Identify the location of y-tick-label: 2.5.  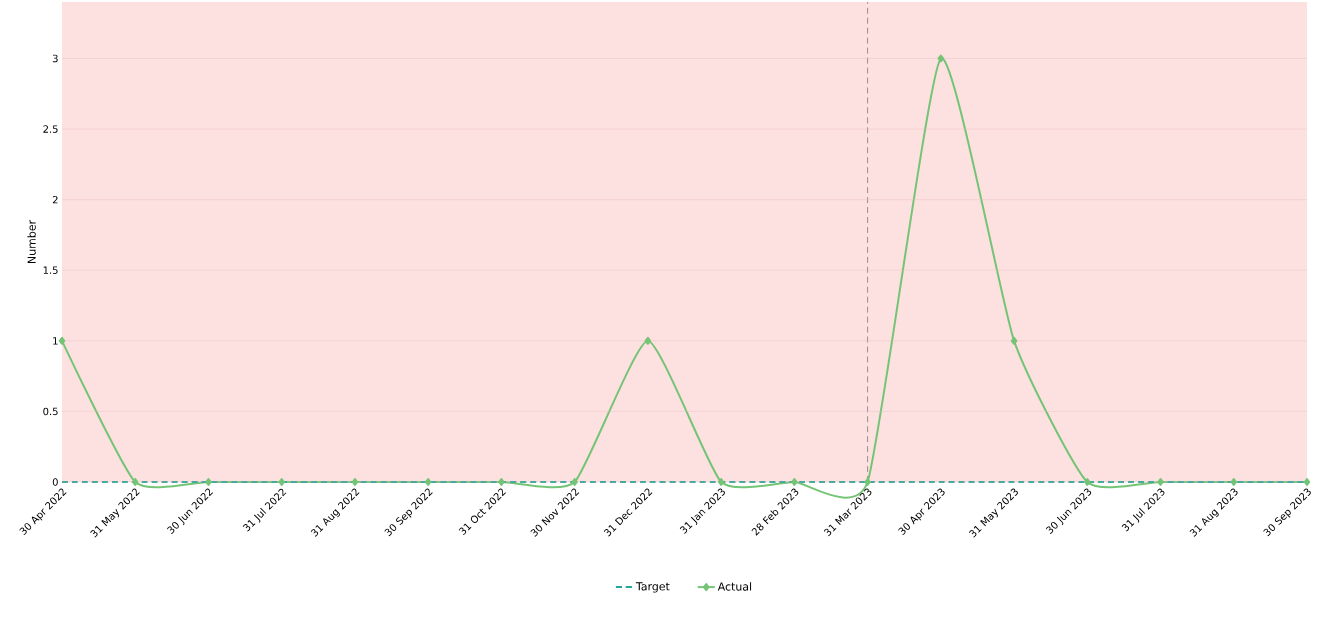
(50, 129).